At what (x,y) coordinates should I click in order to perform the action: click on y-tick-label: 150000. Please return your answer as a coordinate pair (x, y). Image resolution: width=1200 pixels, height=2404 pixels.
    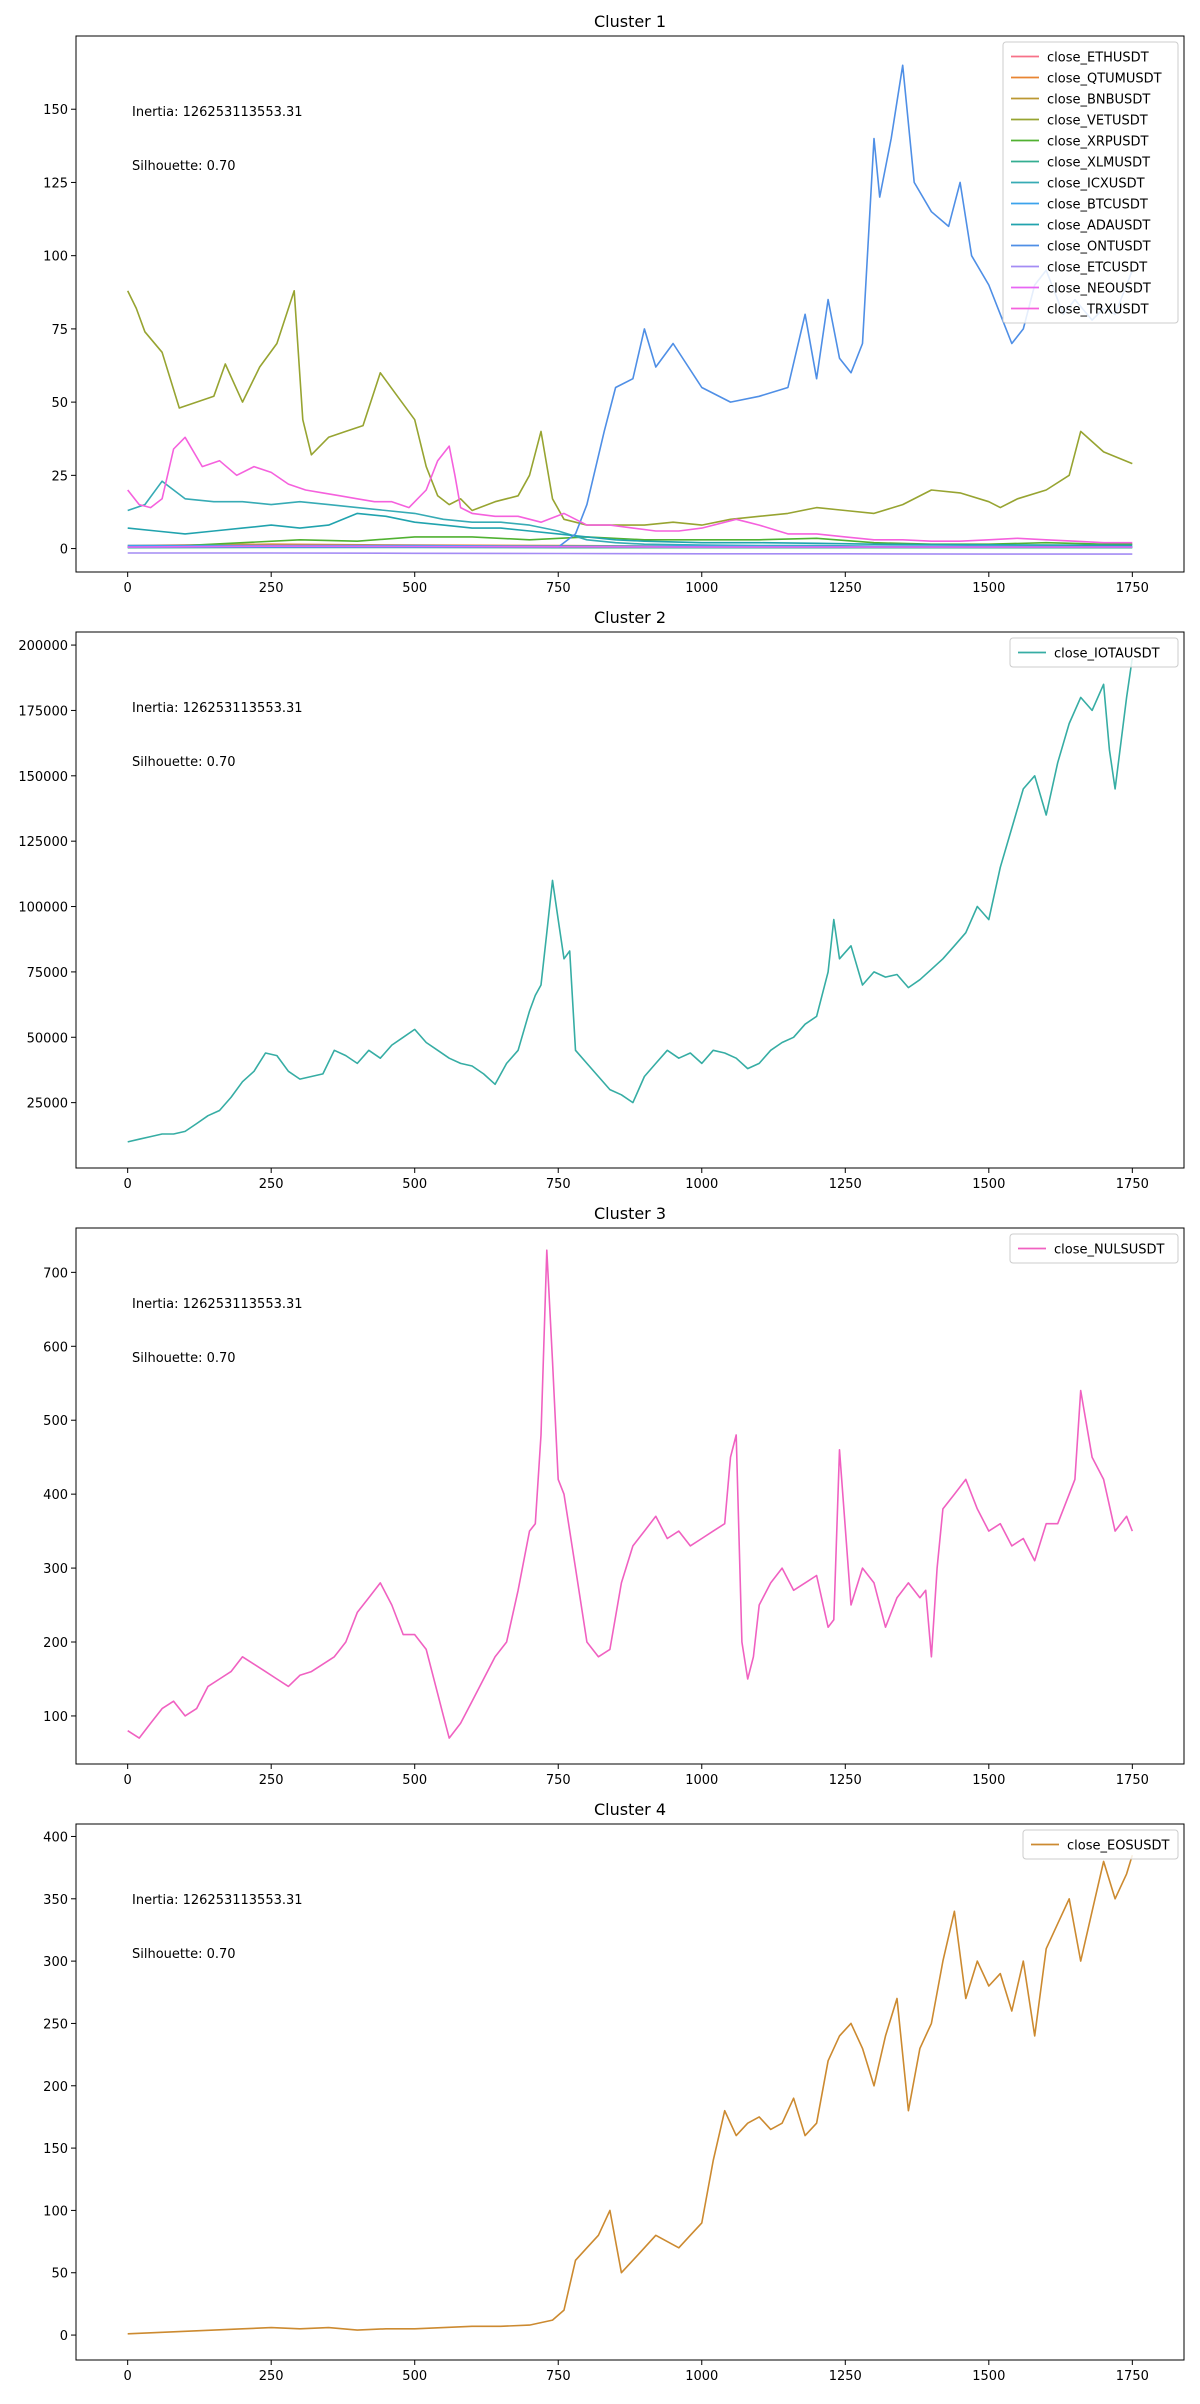
    Looking at the image, I should click on (43, 777).